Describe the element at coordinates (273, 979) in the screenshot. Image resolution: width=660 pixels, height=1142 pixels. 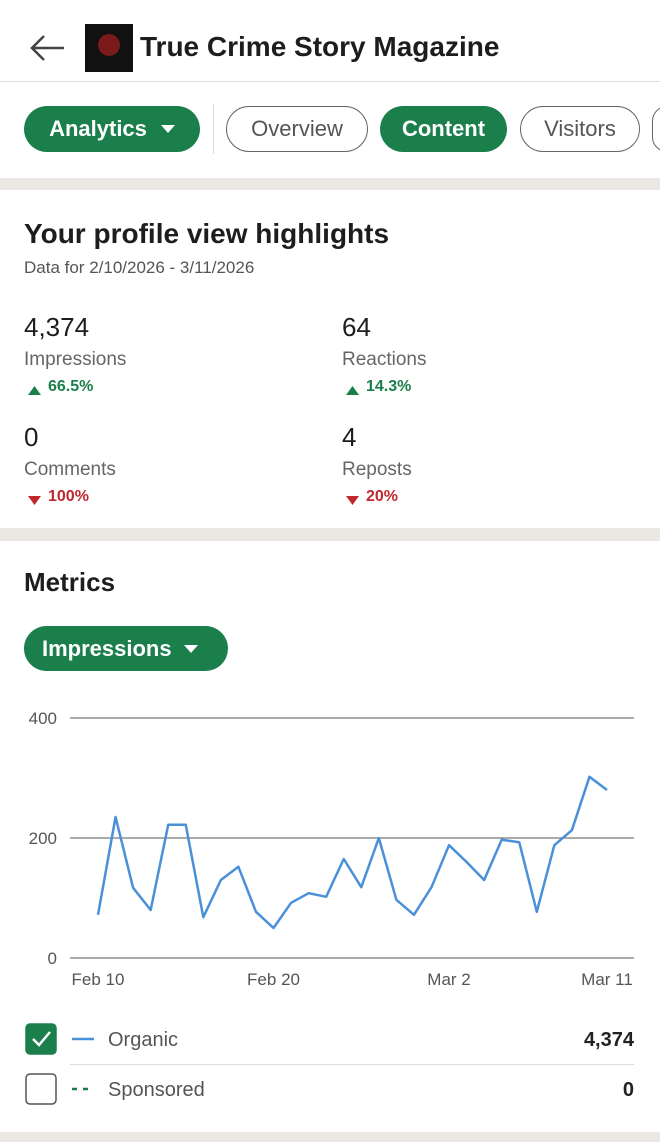
I see `x-tick-label: Feb 20` at that location.